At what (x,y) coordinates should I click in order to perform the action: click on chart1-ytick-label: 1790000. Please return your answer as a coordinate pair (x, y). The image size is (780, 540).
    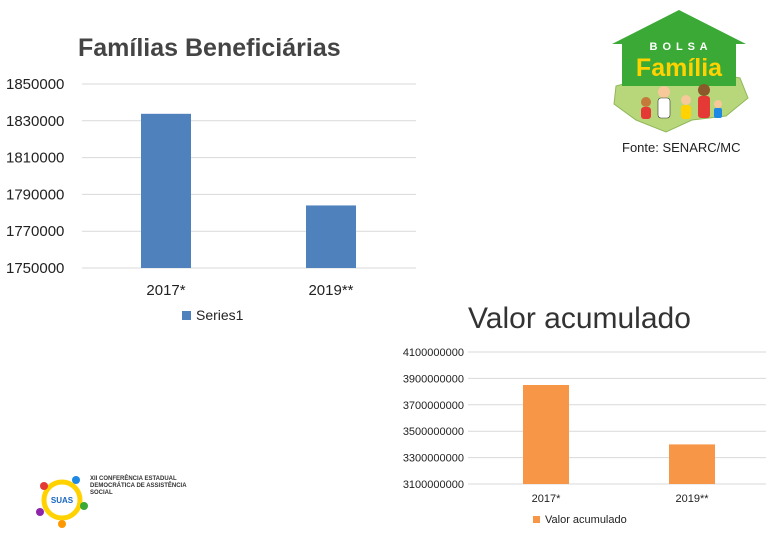
    Looking at the image, I should click on (35, 194).